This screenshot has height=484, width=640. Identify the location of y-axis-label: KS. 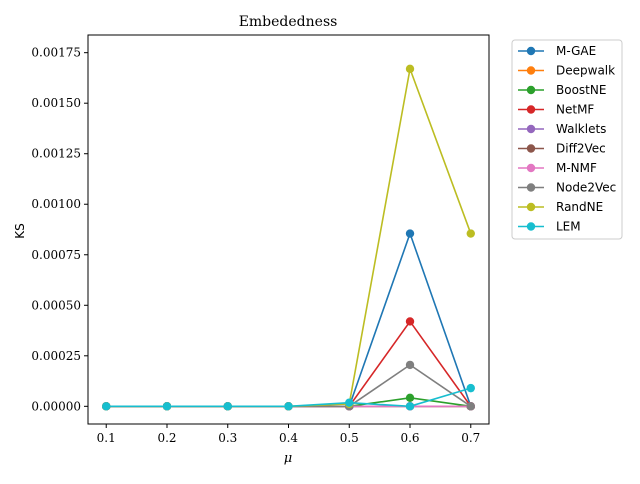
(20, 231).